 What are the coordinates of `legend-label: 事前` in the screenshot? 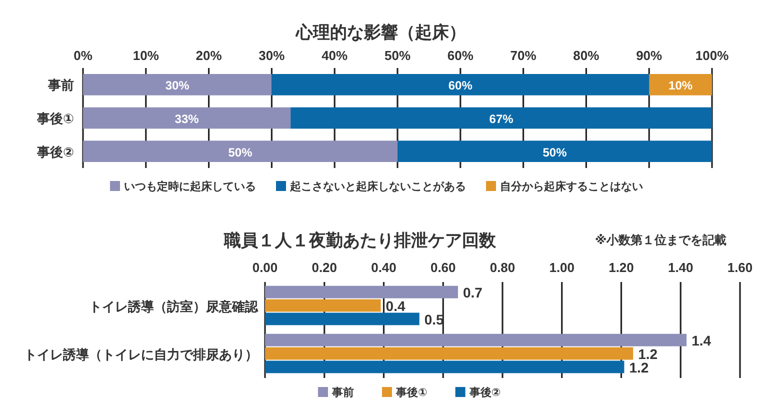 It's located at (342, 392).